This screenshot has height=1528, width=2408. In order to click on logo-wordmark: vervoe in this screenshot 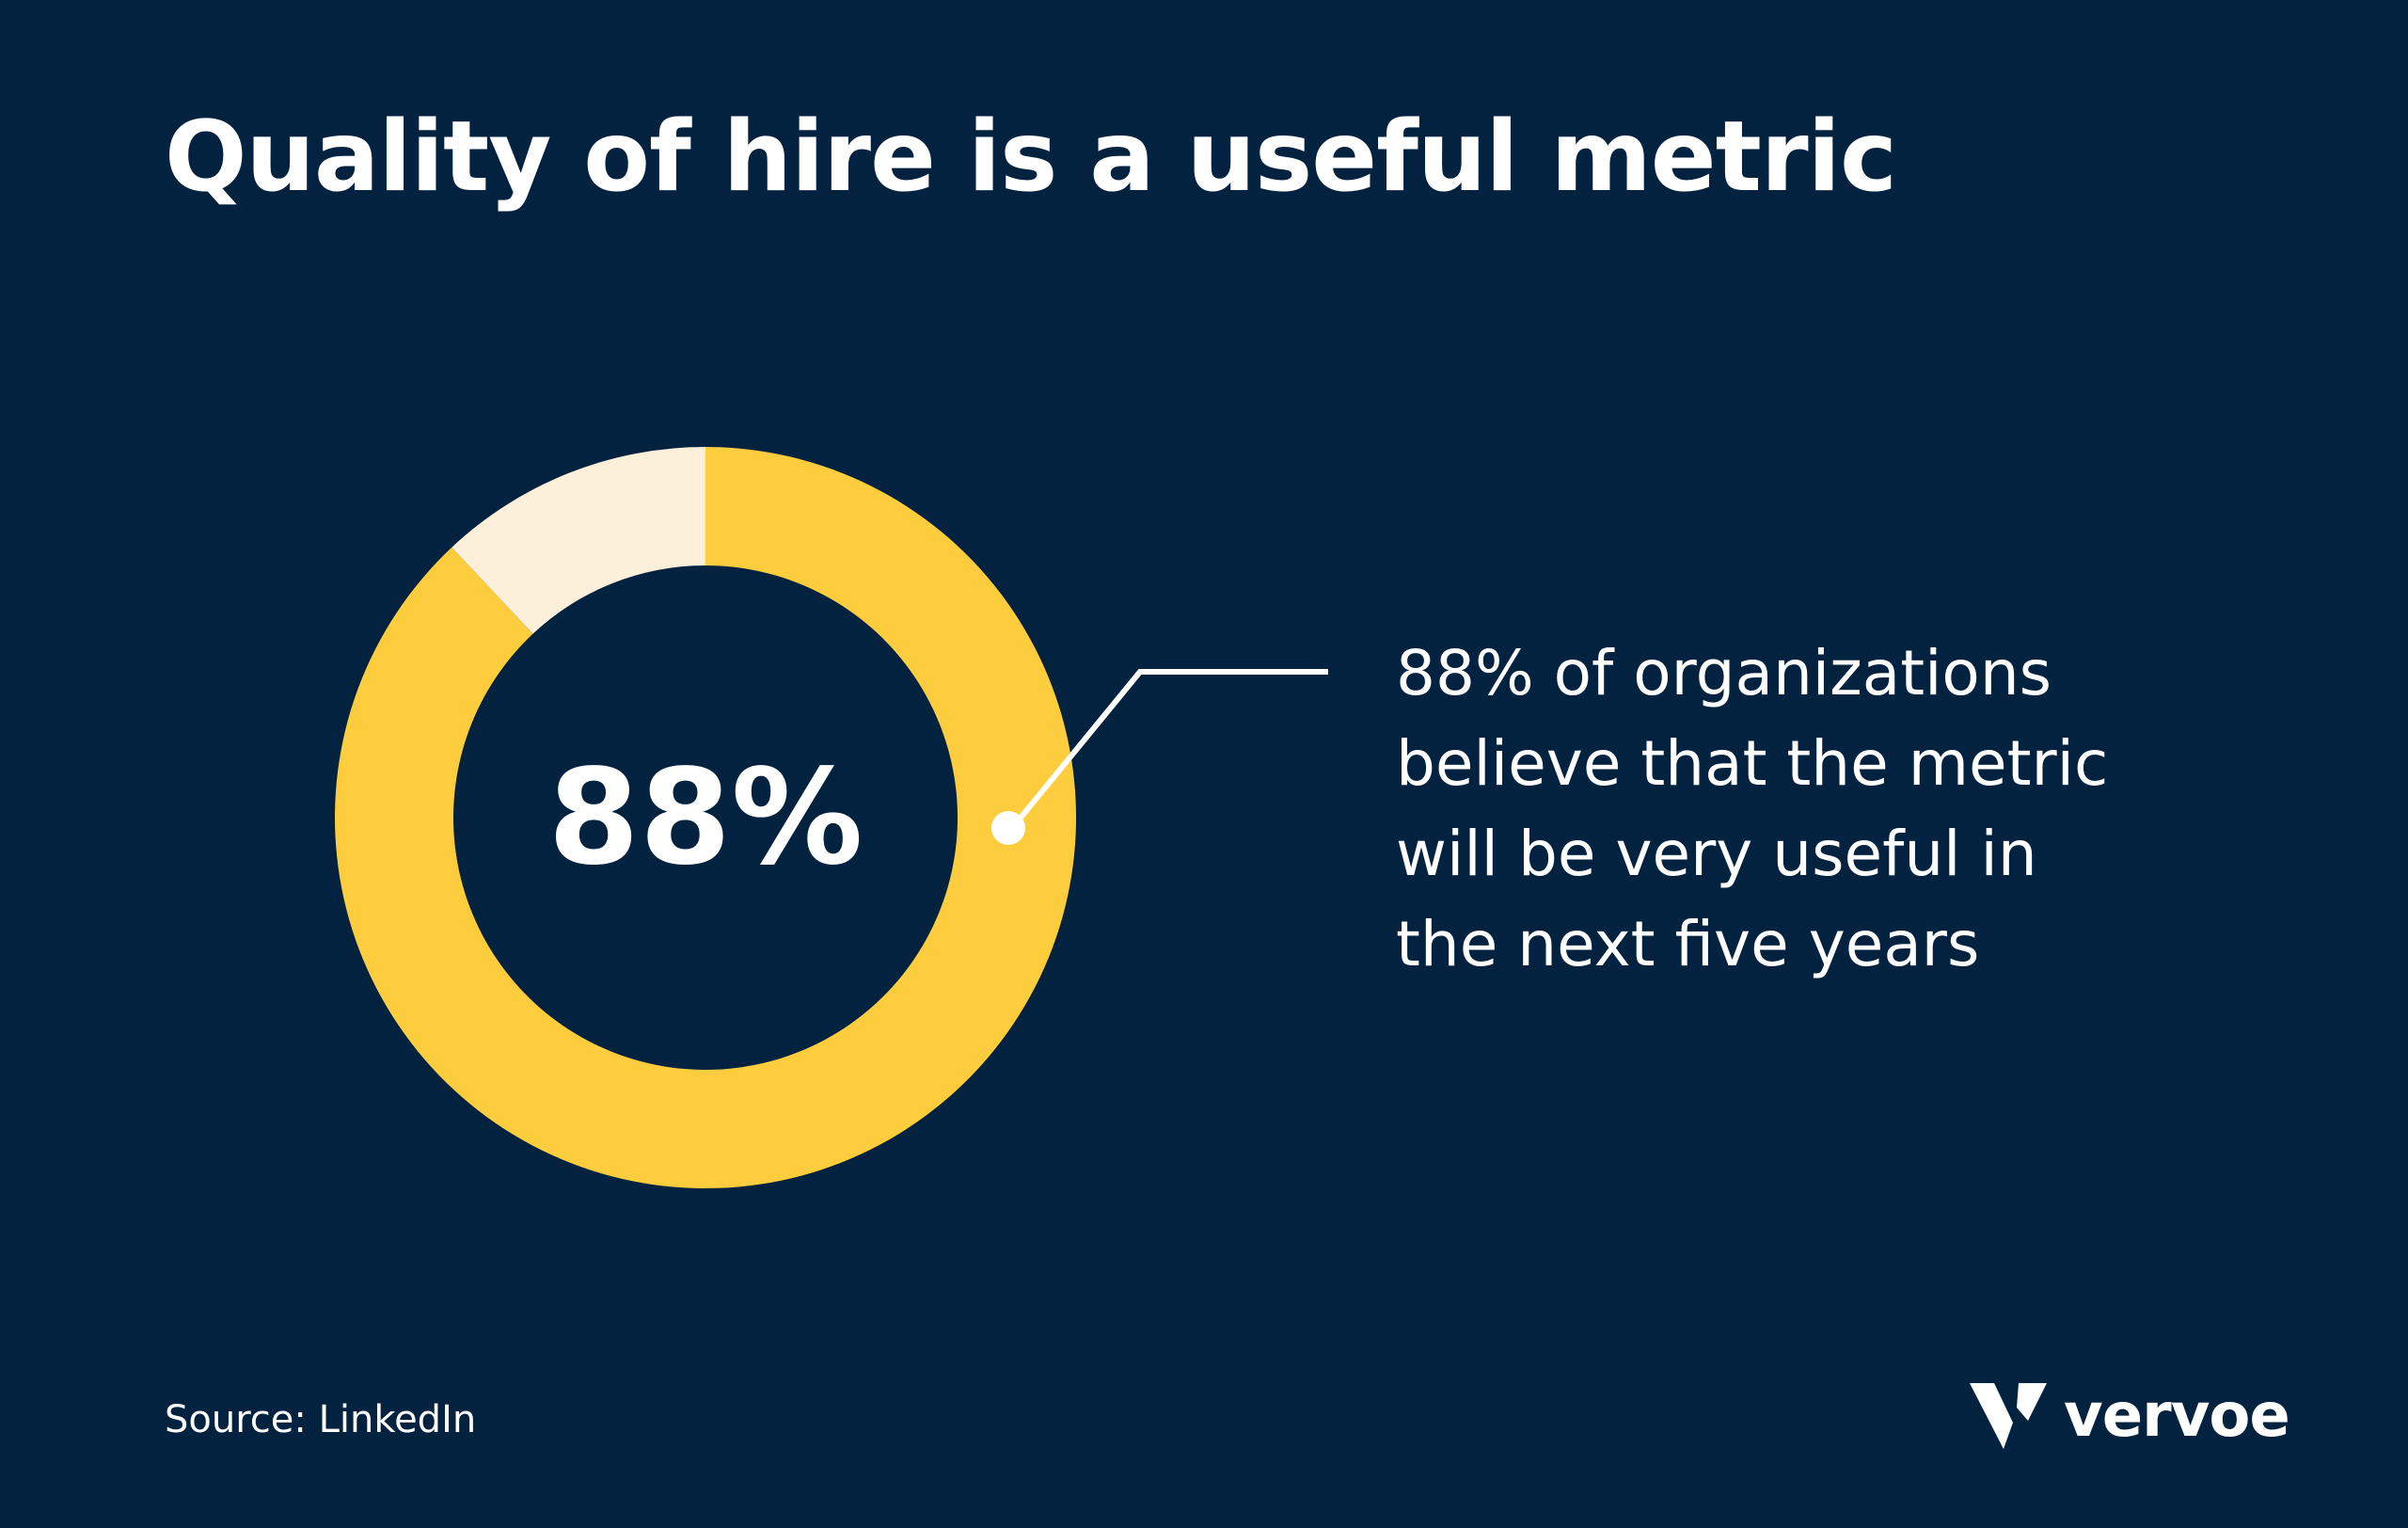, I will do `click(2177, 1416)`.